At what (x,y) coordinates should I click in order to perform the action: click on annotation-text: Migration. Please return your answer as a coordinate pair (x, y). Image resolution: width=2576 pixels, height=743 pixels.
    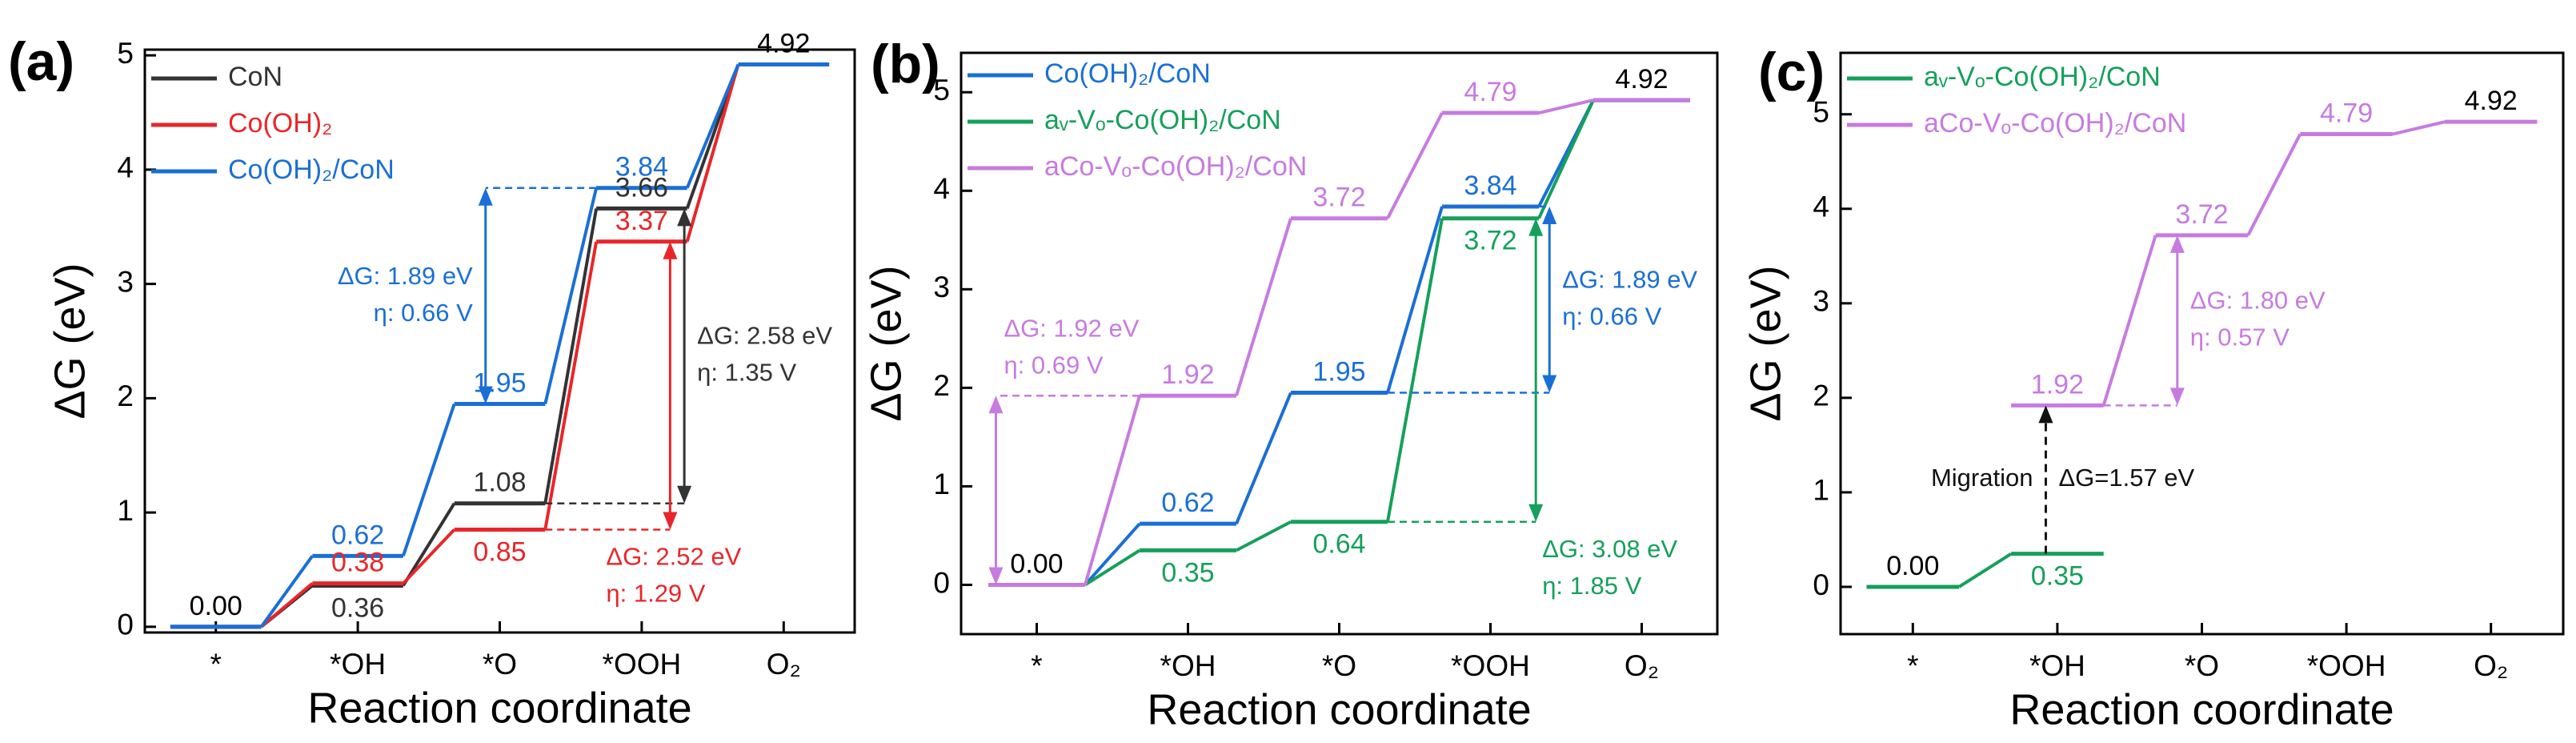
    Looking at the image, I should click on (1982, 478).